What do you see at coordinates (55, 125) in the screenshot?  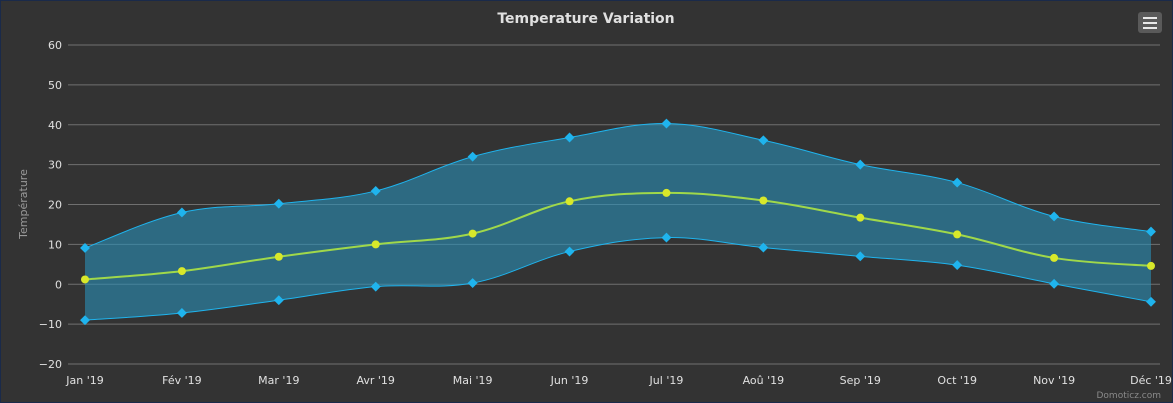 I see `y-tick-label: 40` at bounding box center [55, 125].